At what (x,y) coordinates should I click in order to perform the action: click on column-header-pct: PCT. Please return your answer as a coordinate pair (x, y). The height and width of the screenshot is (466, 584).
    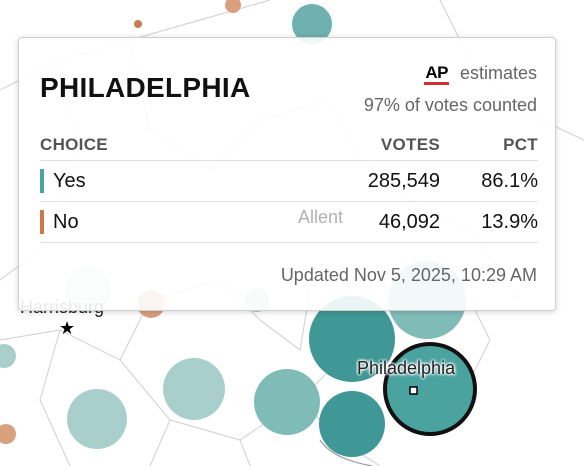
    Looking at the image, I should click on (520, 144).